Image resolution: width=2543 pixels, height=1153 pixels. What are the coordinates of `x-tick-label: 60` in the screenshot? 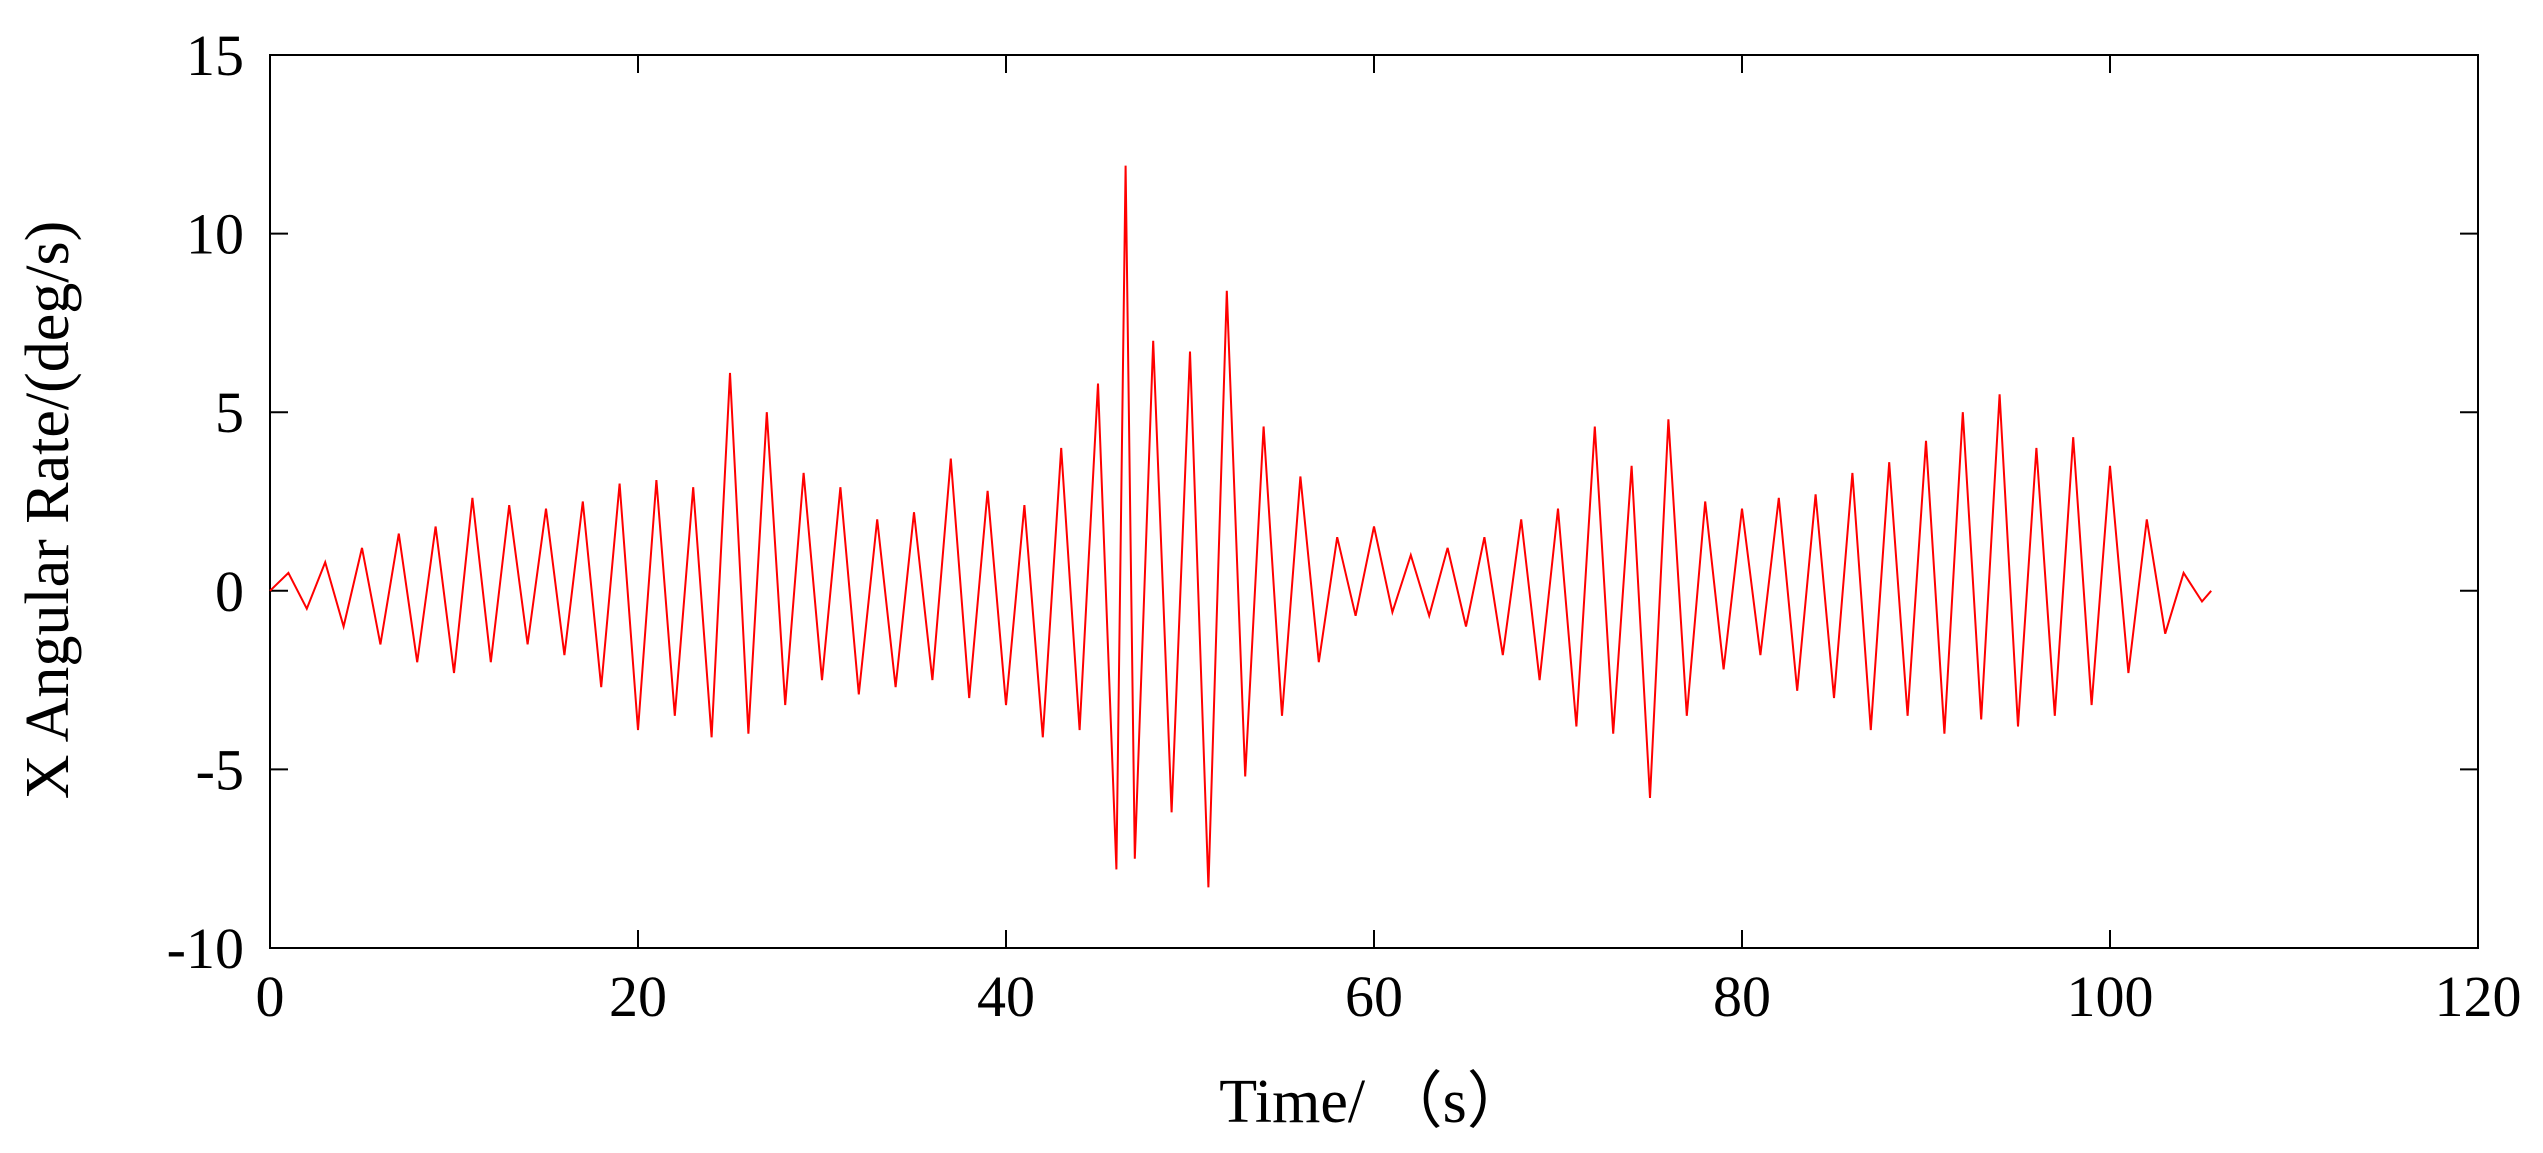 It's located at (1374, 996).